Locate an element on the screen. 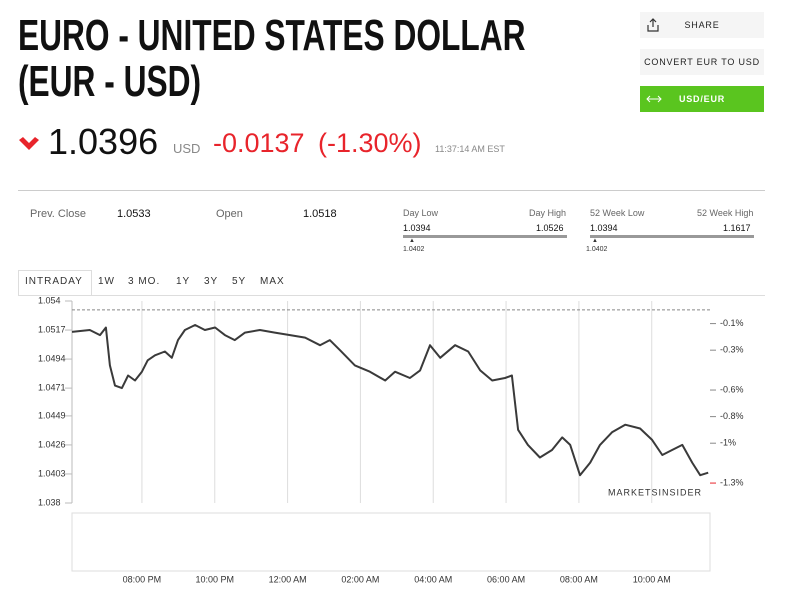  y2-tick-label: -0.6% is located at coordinates (732, 389).